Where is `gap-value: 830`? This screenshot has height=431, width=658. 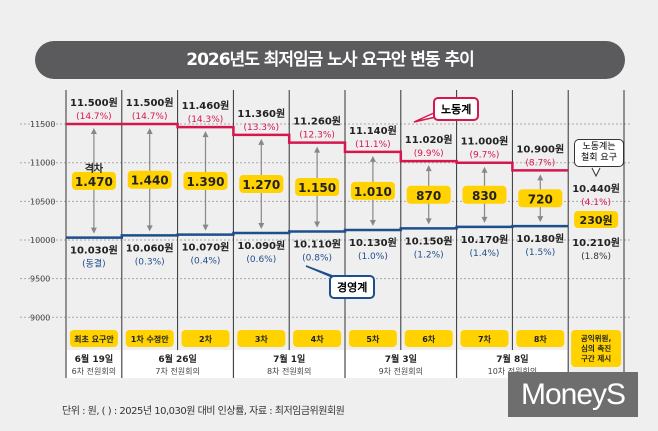 gap-value: 830 is located at coordinates (484, 196).